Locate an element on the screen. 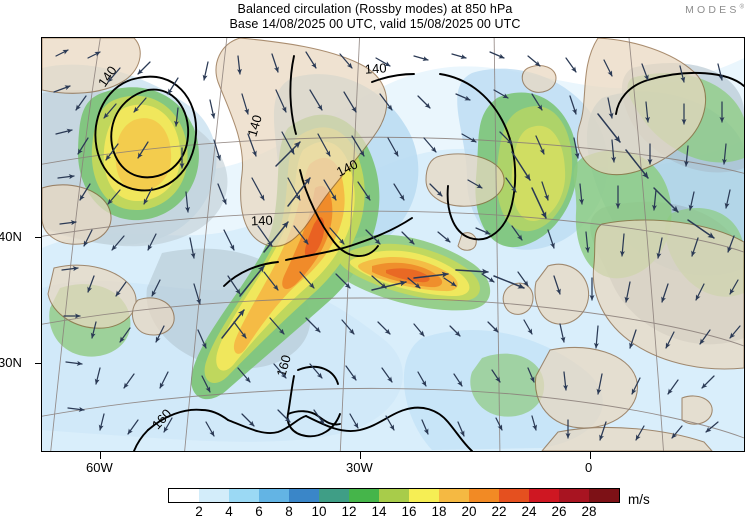  colorbar-tick-14: 14 is located at coordinates (379, 511).